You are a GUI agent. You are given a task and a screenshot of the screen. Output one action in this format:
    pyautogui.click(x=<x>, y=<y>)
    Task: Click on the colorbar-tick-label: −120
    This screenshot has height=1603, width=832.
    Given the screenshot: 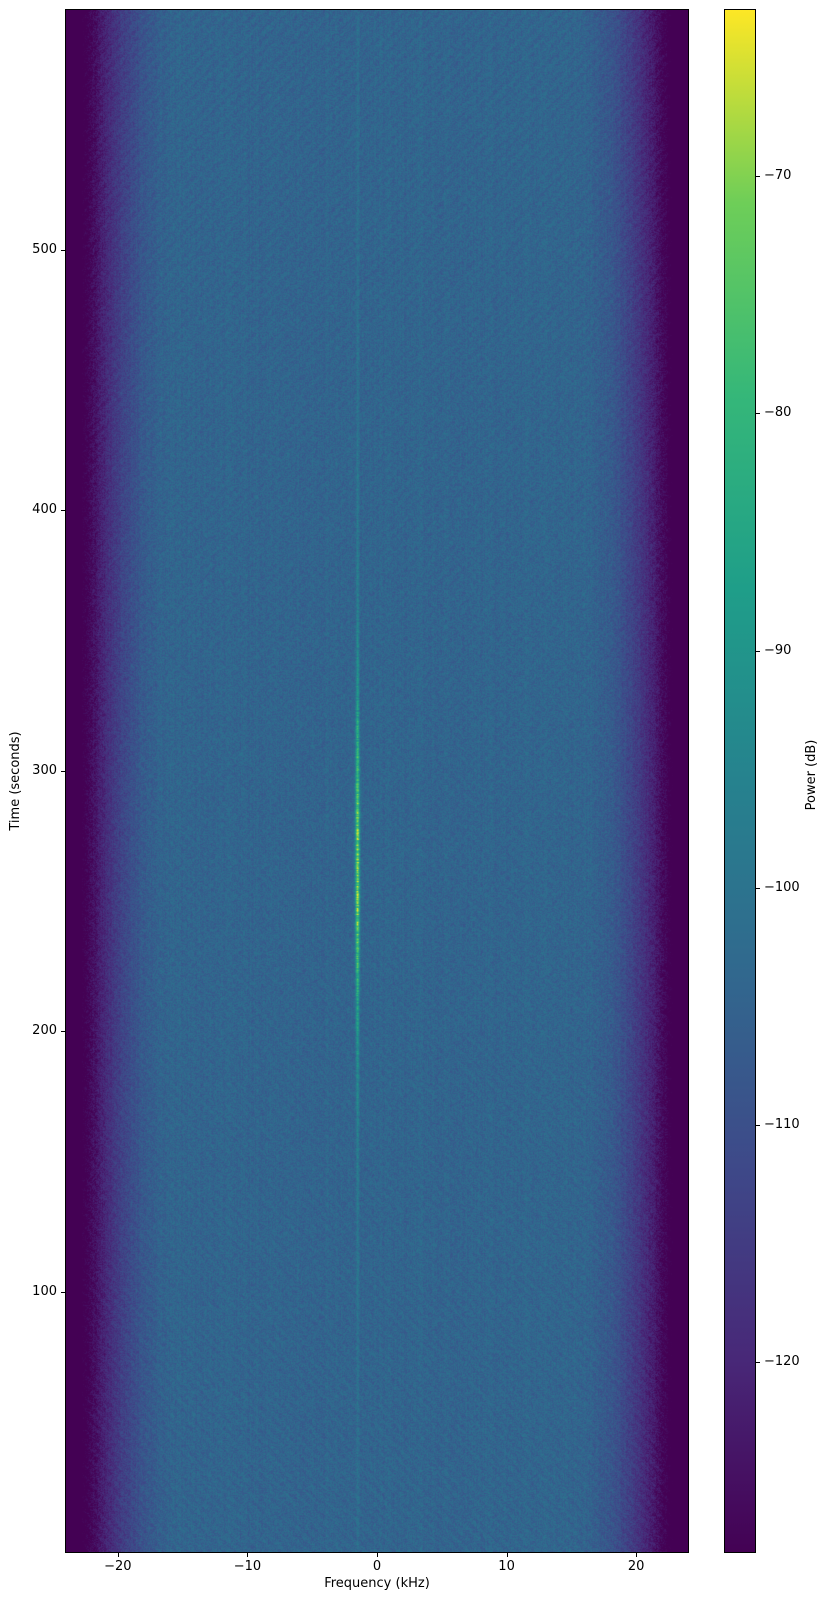 What is the action you would take?
    pyautogui.click(x=782, y=1362)
    